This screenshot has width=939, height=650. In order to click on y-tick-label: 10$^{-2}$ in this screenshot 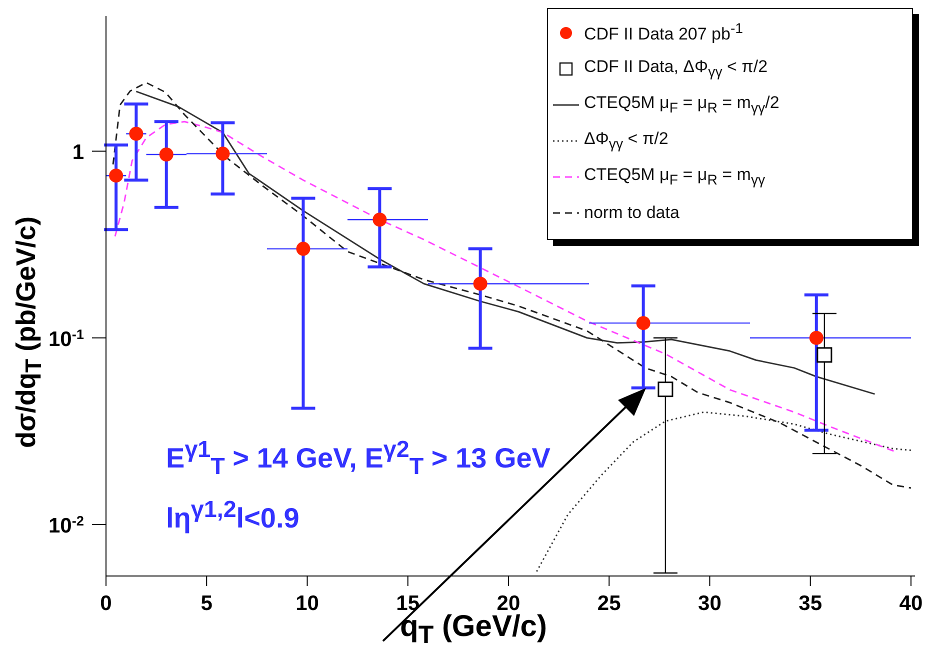, I will do `click(66, 525)`.